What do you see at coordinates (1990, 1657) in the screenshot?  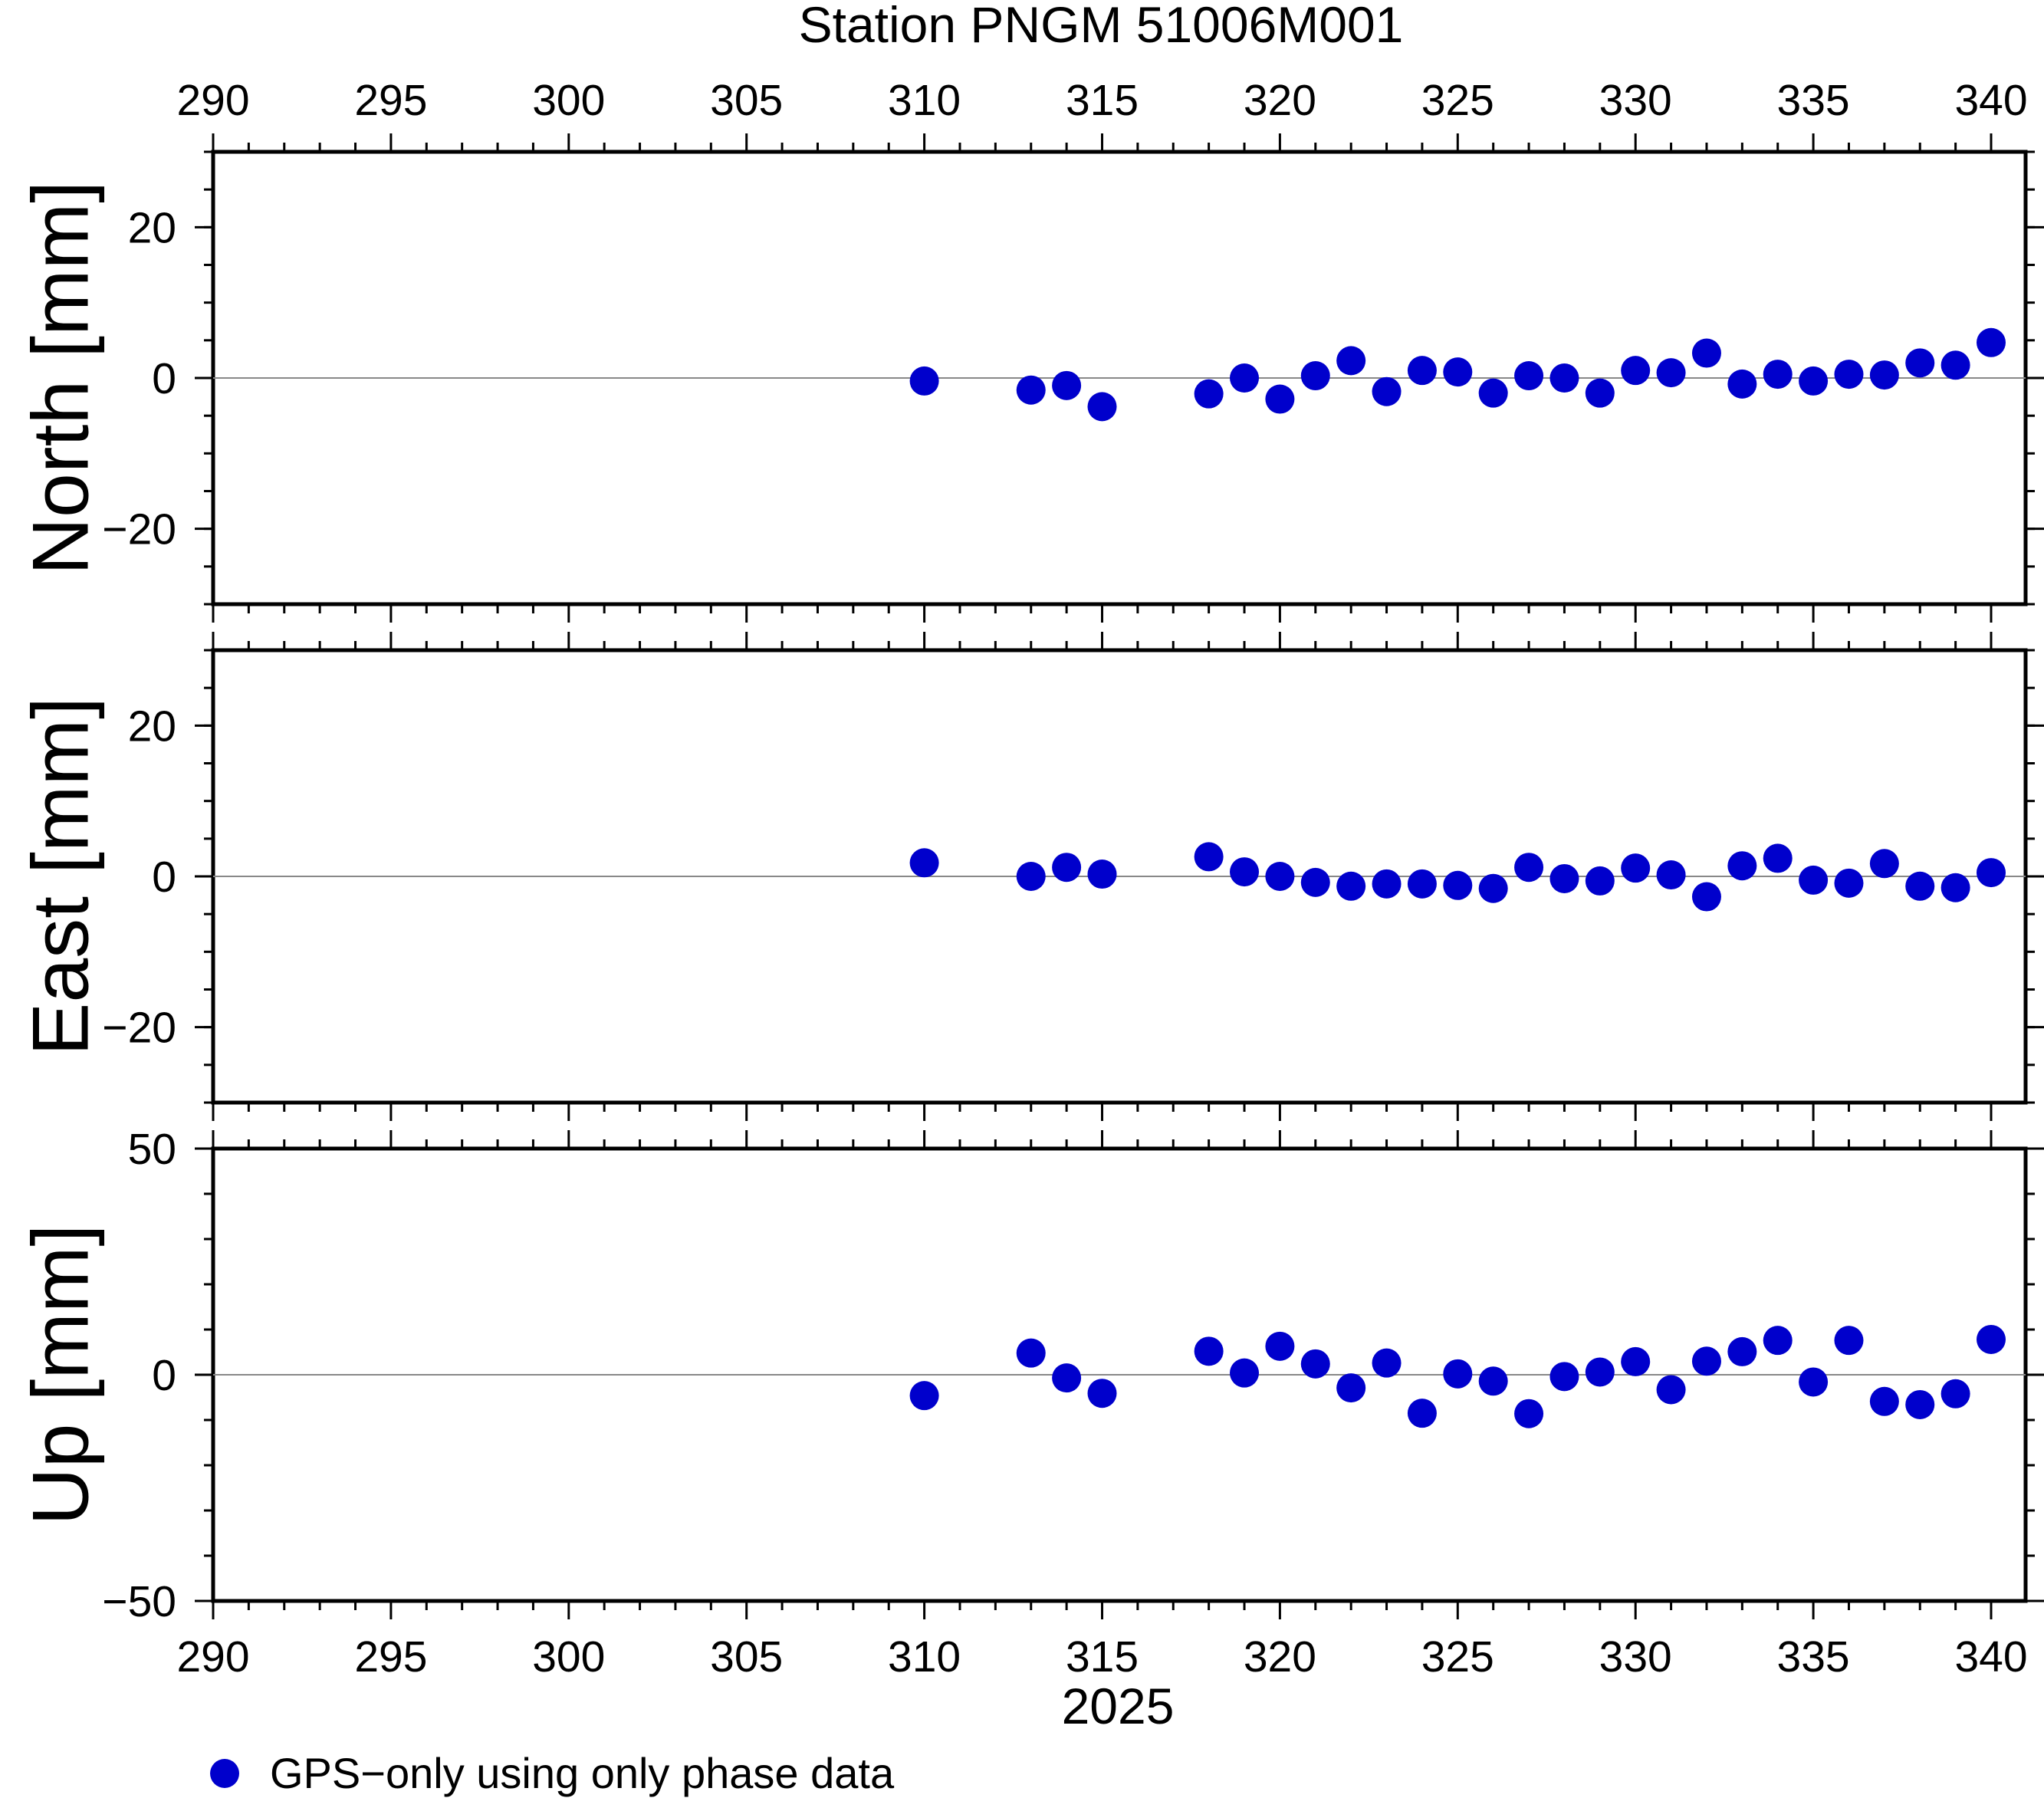 I see `bottom-x-tick-label: 340` at bounding box center [1990, 1657].